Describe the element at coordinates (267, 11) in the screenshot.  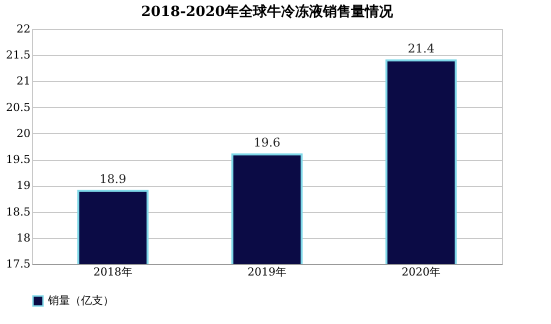
I see `chart-title: 2018-2020年全球牛冷冻液销售量情况` at that location.